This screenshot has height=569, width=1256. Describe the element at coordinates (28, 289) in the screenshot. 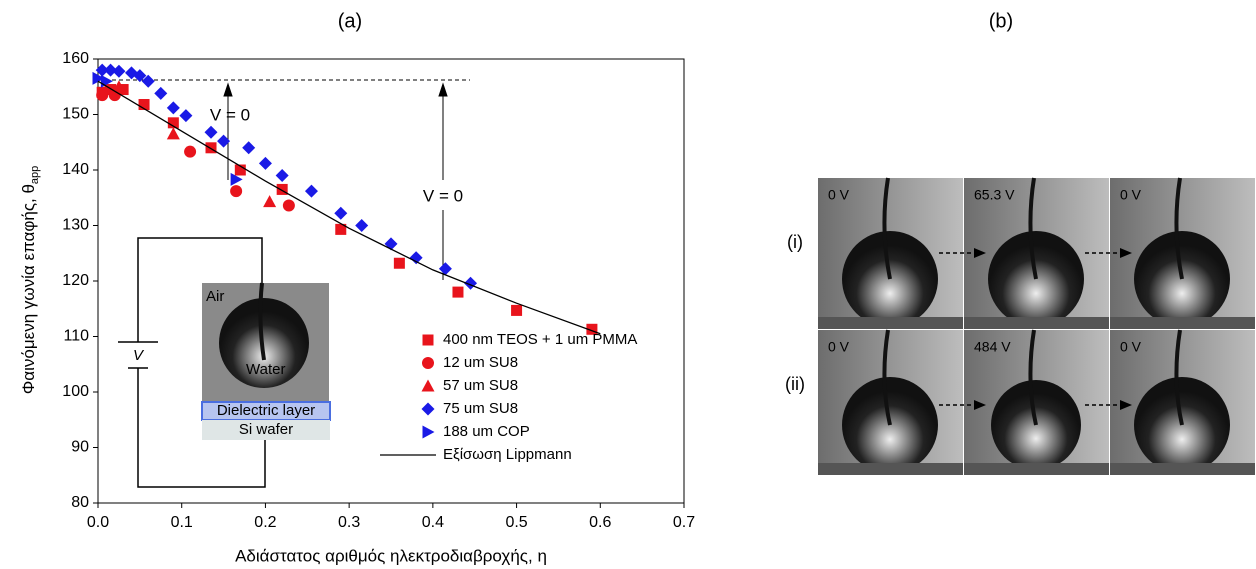

I see `y-axis-label-main: Φαινόμενη γωνία επαφής, θ` at that location.